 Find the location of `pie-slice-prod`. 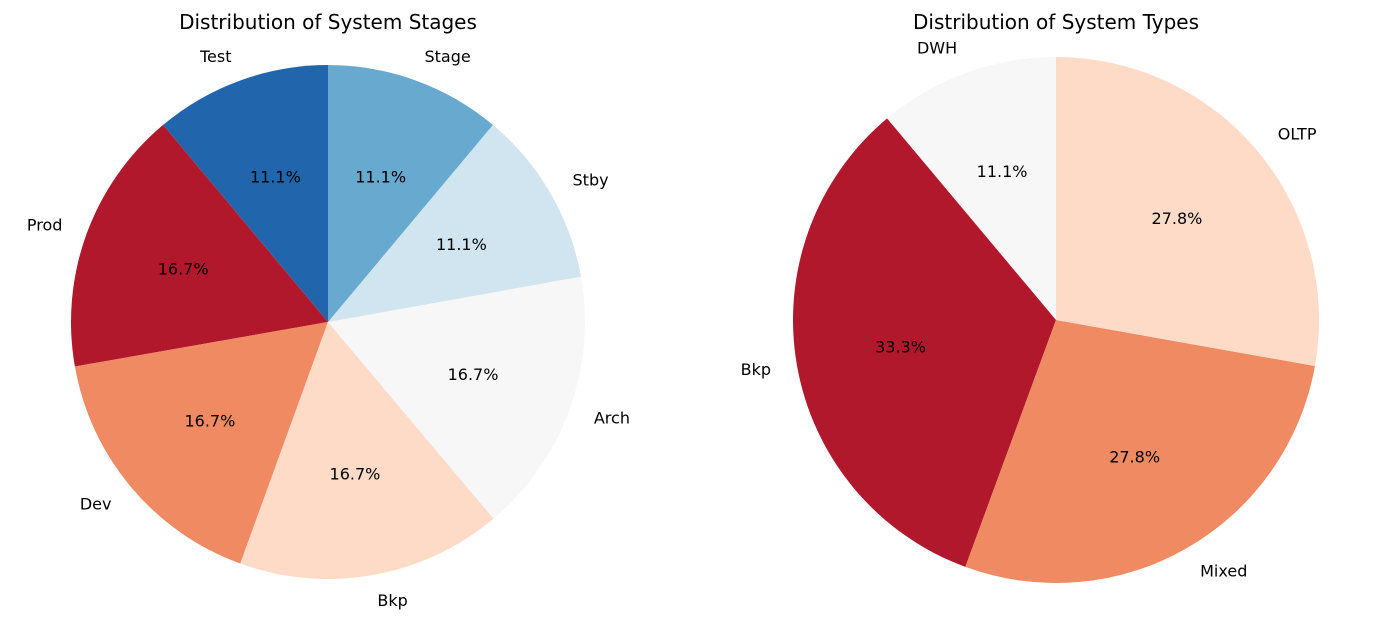

pie-slice-prod is located at coordinates (199, 245).